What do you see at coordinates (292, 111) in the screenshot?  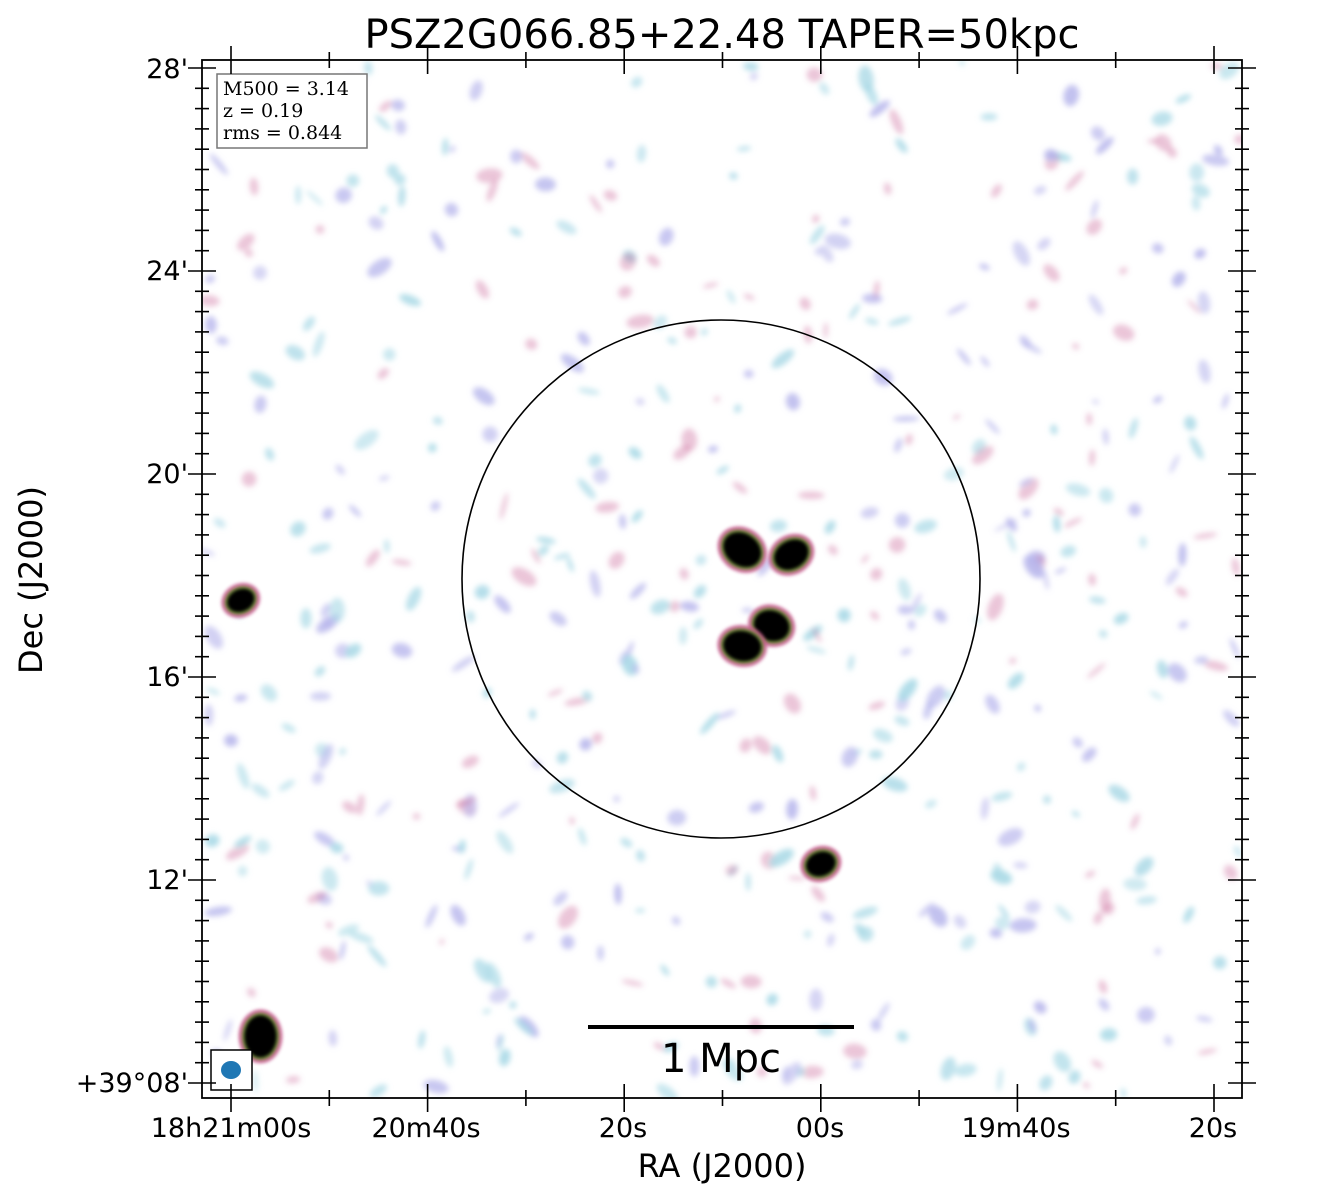 I see `info-box: M500 = 3.14 z = 0.19 rms = 0.844` at bounding box center [292, 111].